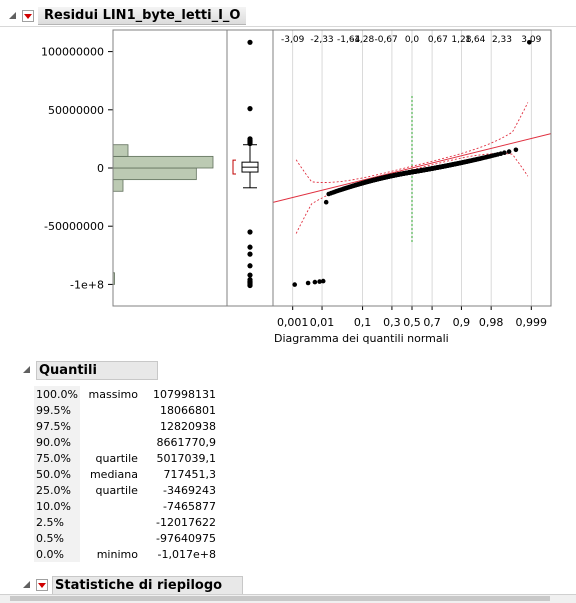  I want to click on top-quantile-label: -2,33, so click(321, 40).